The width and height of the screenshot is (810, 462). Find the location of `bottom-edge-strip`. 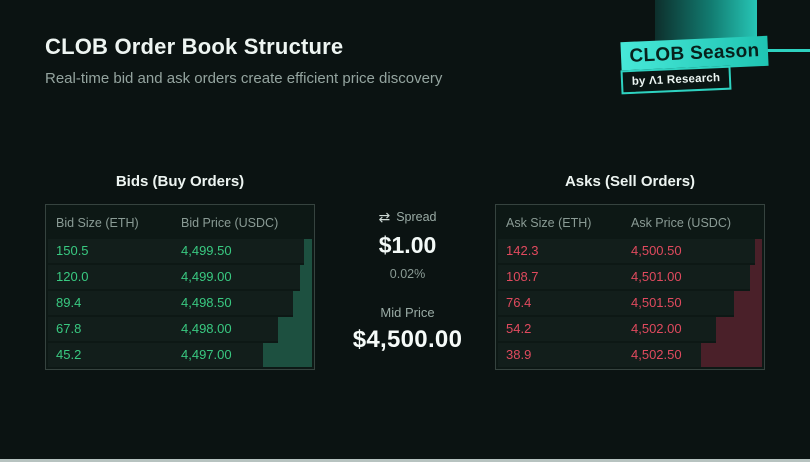

bottom-edge-strip is located at coordinates (405, 460).